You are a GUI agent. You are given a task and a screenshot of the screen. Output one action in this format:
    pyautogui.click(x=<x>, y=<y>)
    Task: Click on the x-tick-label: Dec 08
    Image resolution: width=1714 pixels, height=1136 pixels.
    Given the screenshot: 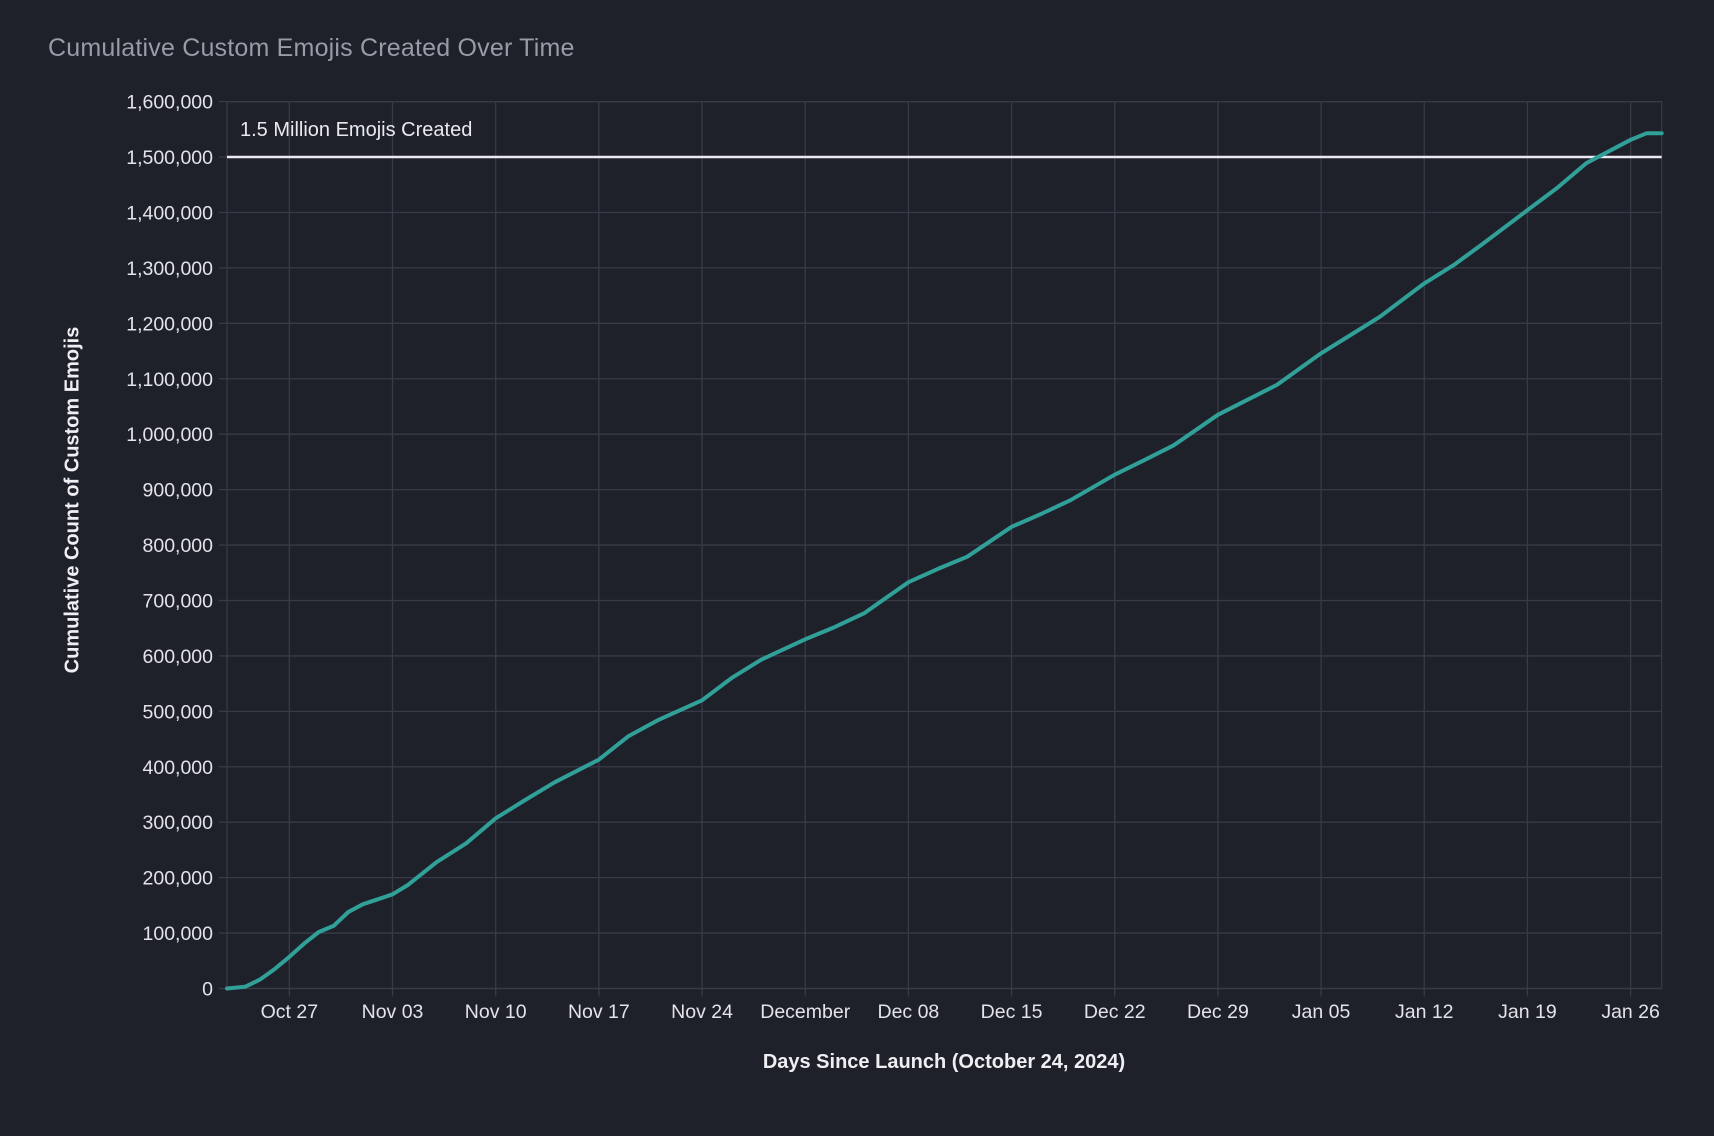 What is the action you would take?
    pyautogui.click(x=908, y=1012)
    